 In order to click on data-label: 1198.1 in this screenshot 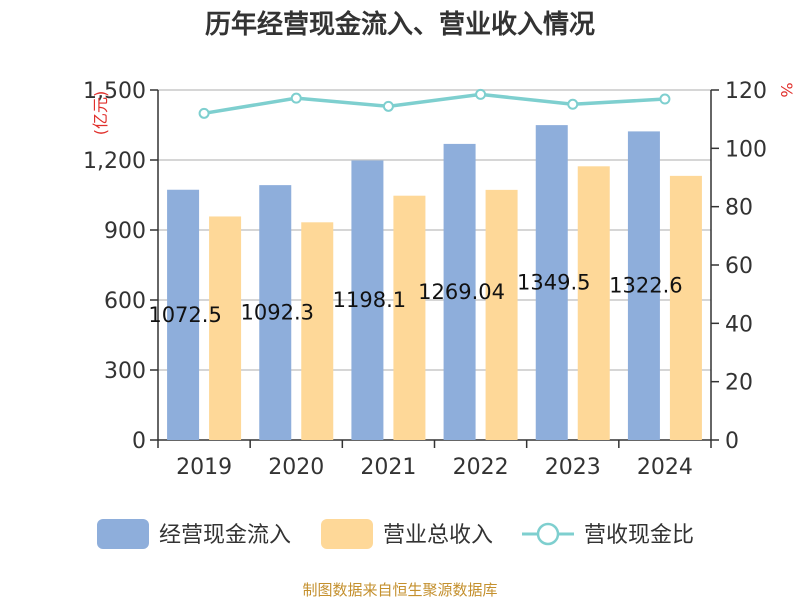, I will do `click(369, 300)`.